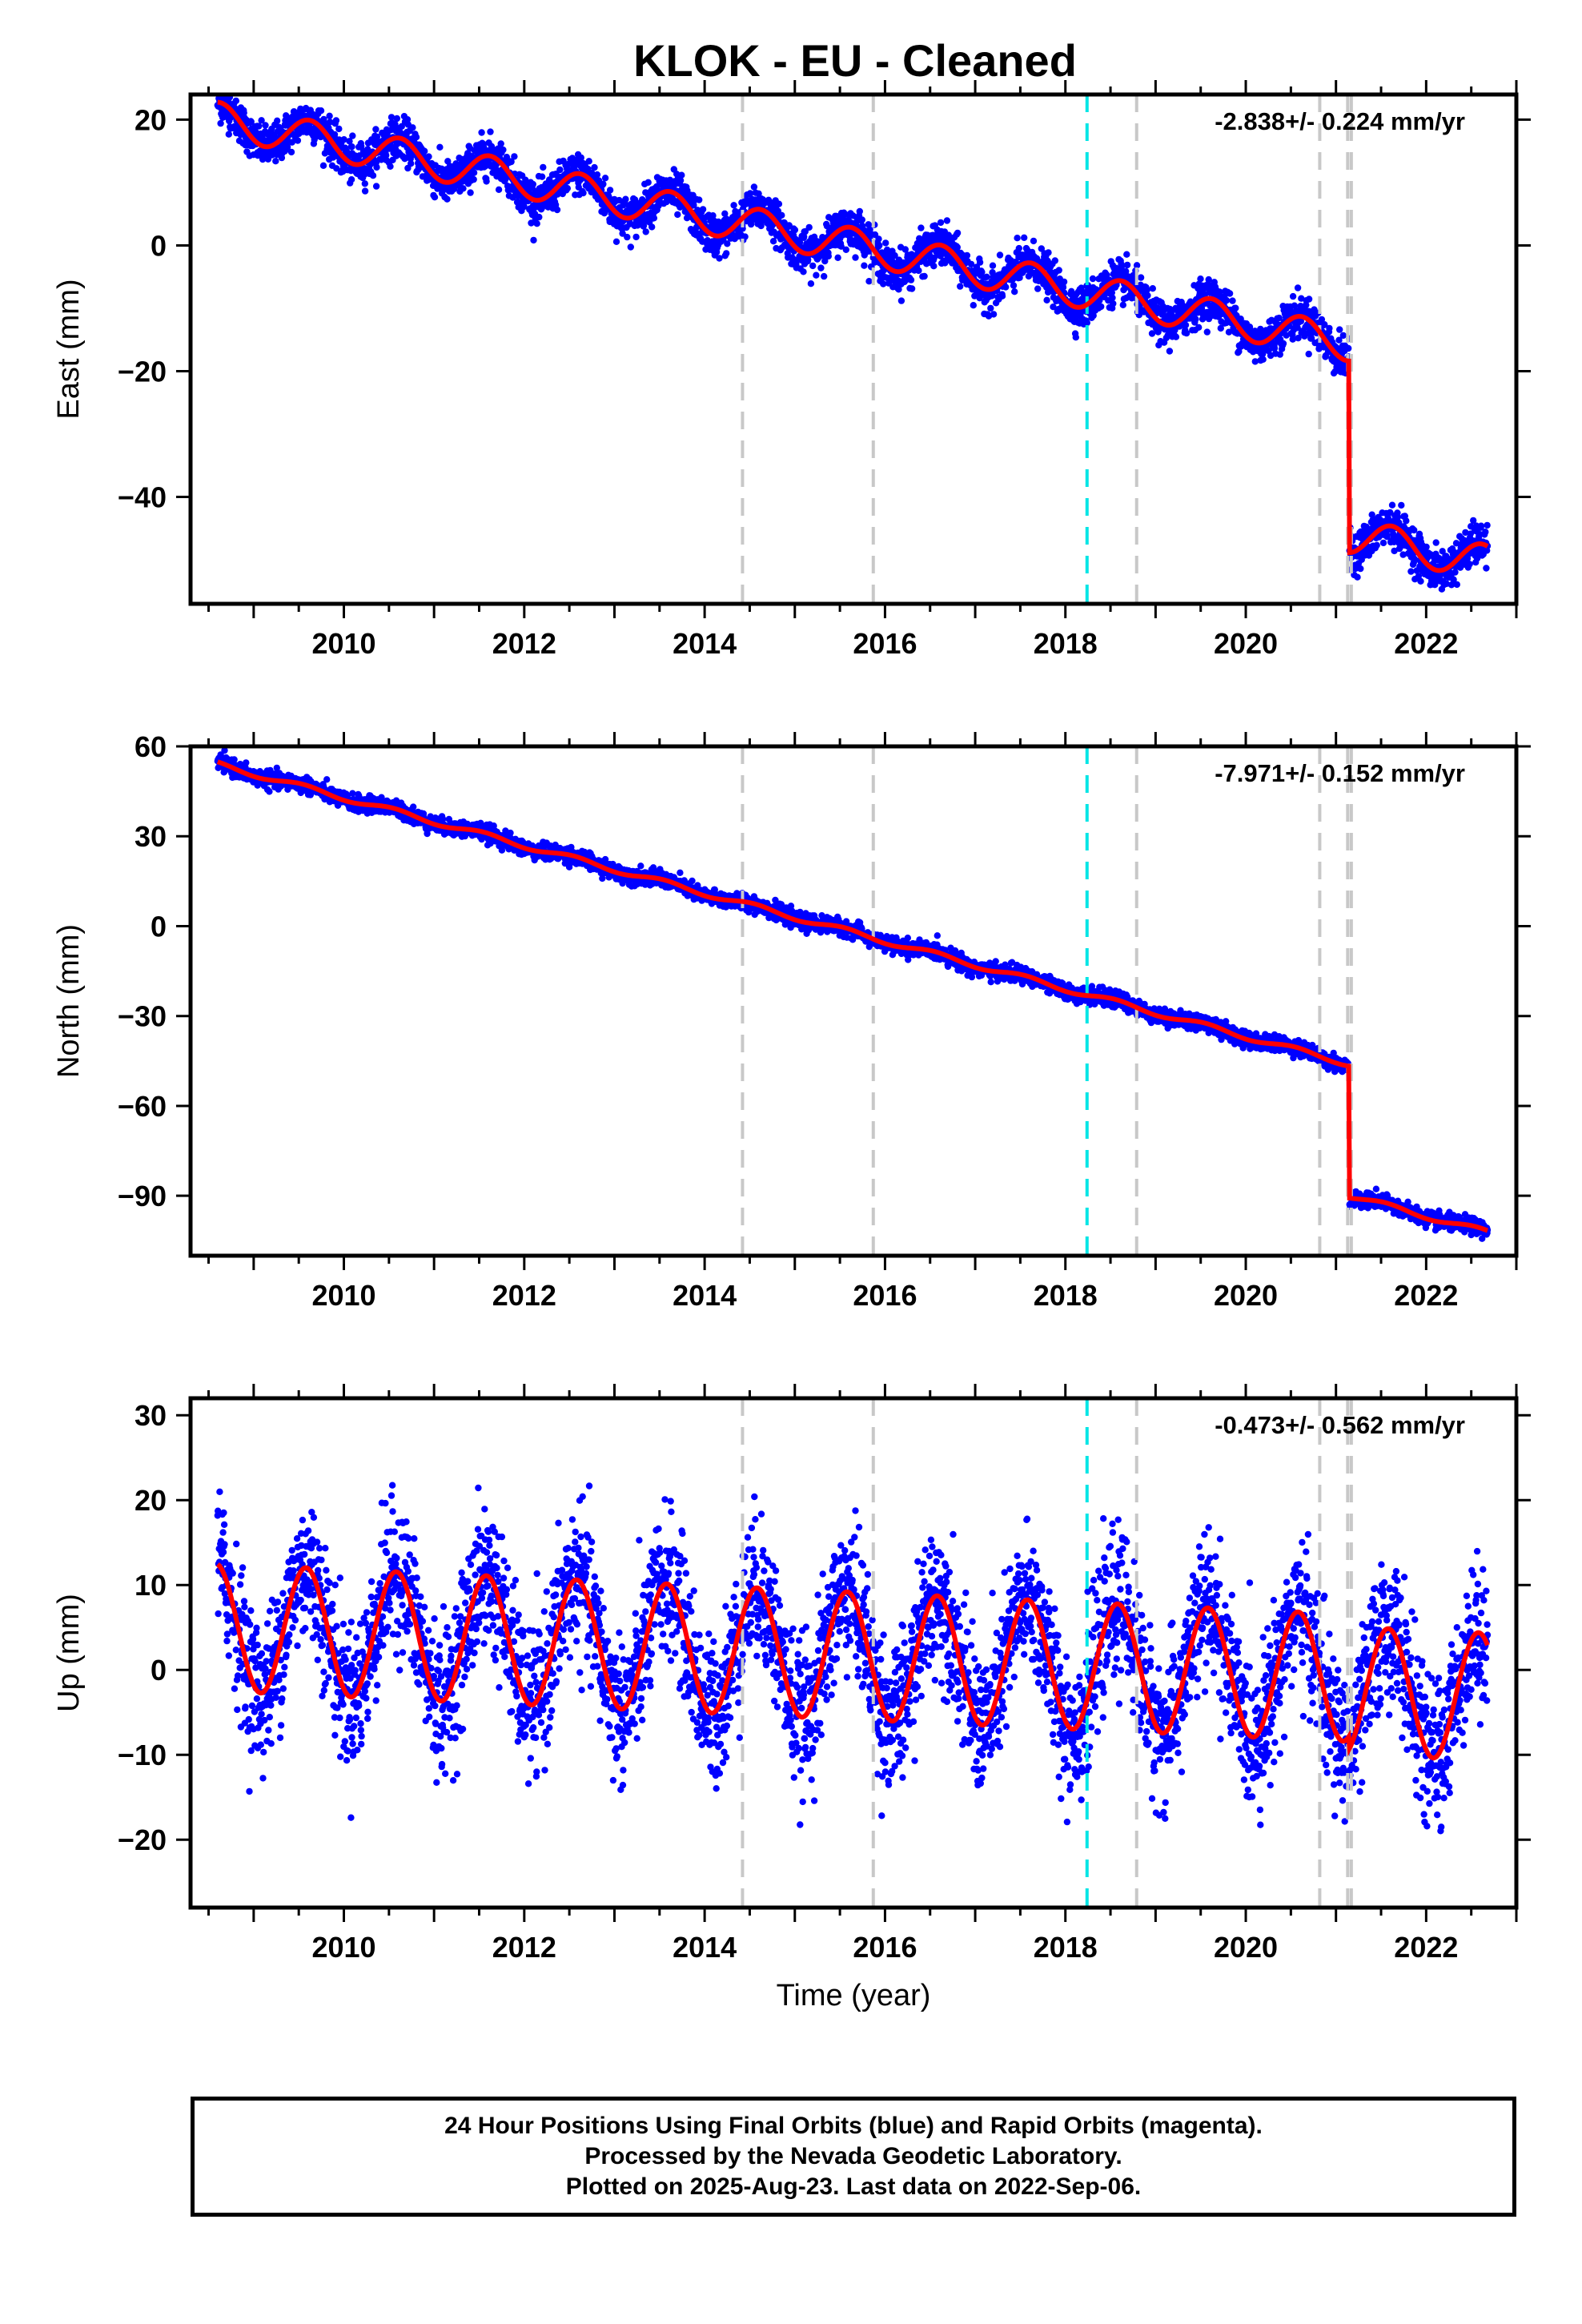  What do you see at coordinates (343, 1947) in the screenshot?
I see `up-x-tick-label: 2010` at bounding box center [343, 1947].